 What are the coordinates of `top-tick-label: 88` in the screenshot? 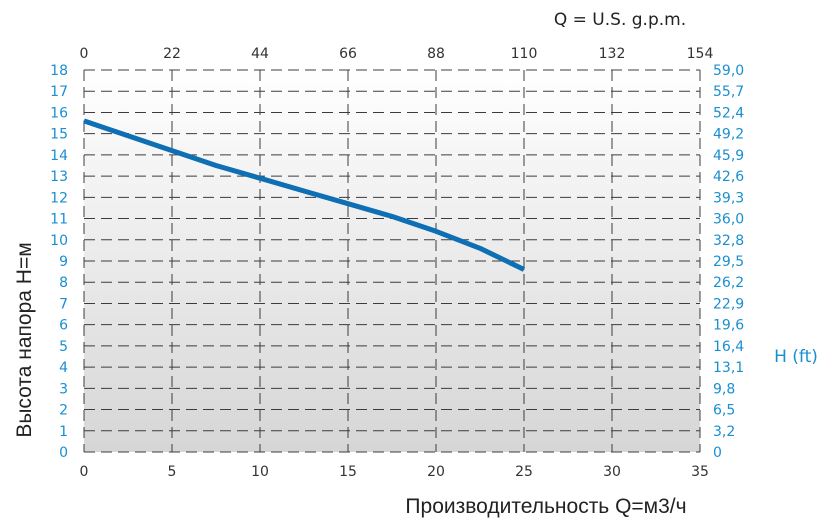 It's located at (436, 54).